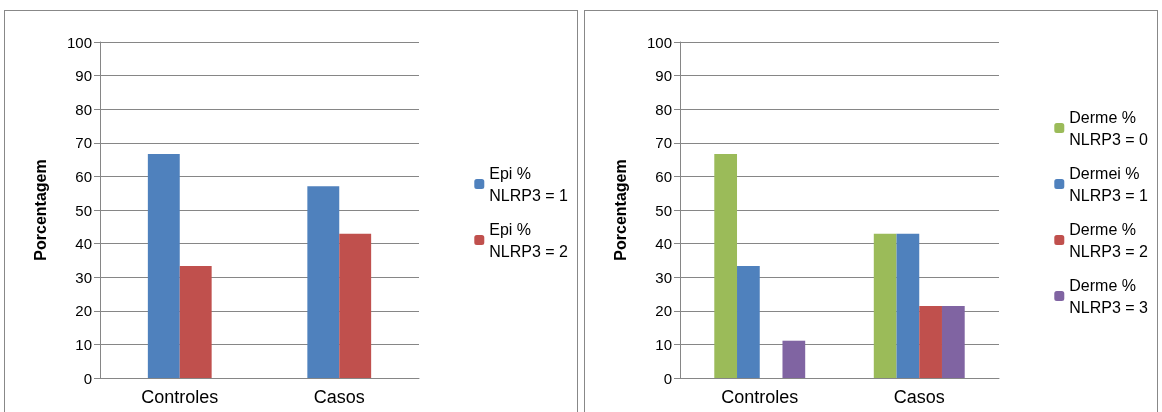  I want to click on legend-label: Derme % NLRP3 = 0, so click(1109, 128).